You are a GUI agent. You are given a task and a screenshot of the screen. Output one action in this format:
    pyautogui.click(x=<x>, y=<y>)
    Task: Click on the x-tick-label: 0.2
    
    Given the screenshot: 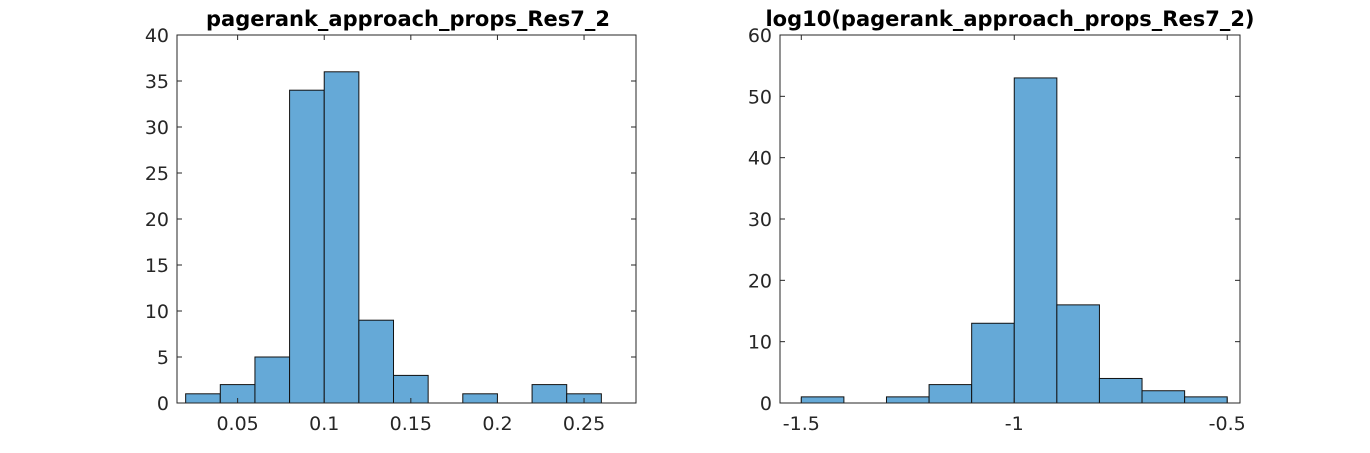 What is the action you would take?
    pyautogui.click(x=497, y=424)
    